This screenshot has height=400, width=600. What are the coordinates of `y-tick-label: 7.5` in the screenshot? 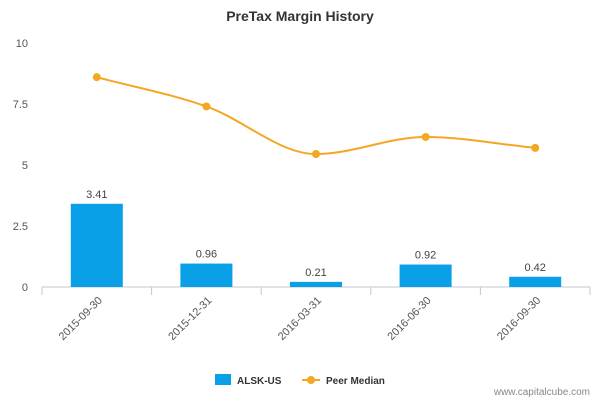 It's located at (20, 105).